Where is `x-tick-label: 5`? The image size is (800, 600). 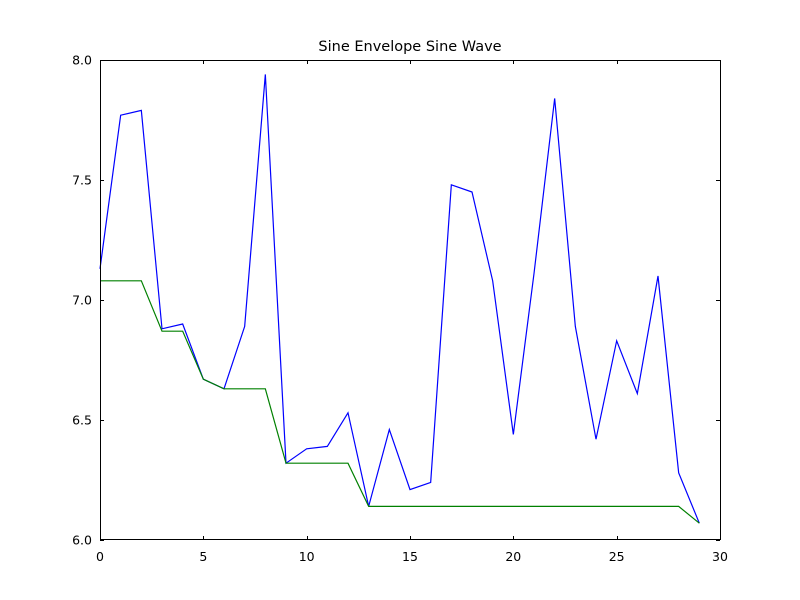 x-tick-label: 5 is located at coordinates (203, 556).